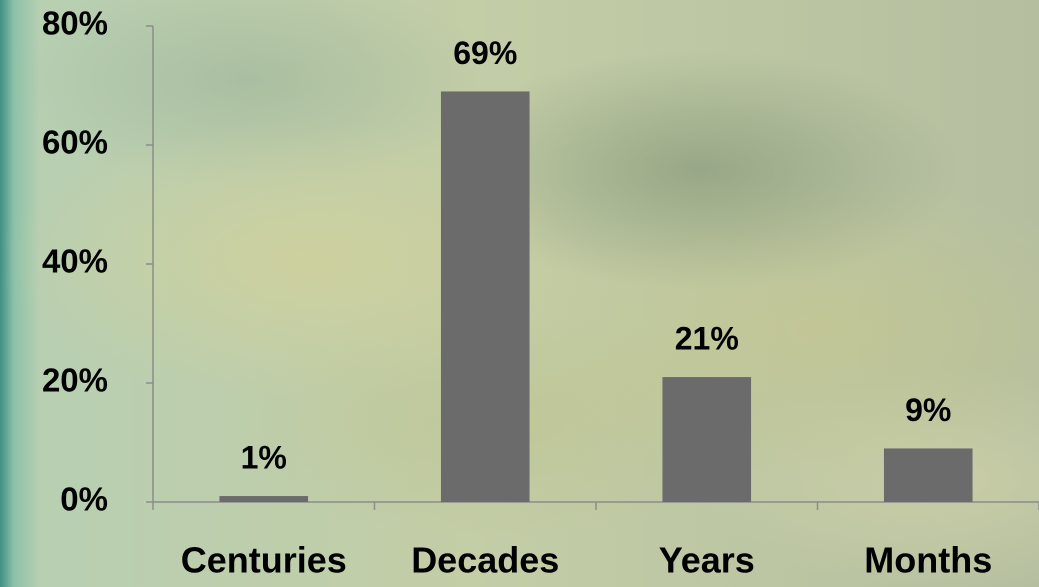  Describe the element at coordinates (707, 560) in the screenshot. I see `x-tick-label: Years` at that location.